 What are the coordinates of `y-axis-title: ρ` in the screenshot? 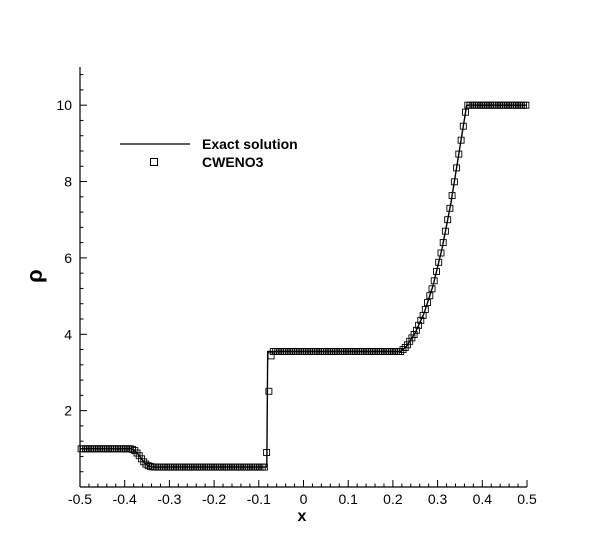 It's located at (34, 276).